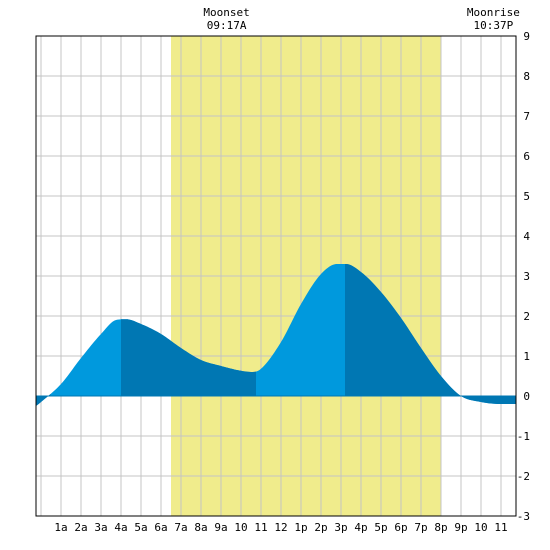 This screenshot has width=550, height=550. What do you see at coordinates (180, 527) in the screenshot?
I see `x-tick-label: 7a` at bounding box center [180, 527].